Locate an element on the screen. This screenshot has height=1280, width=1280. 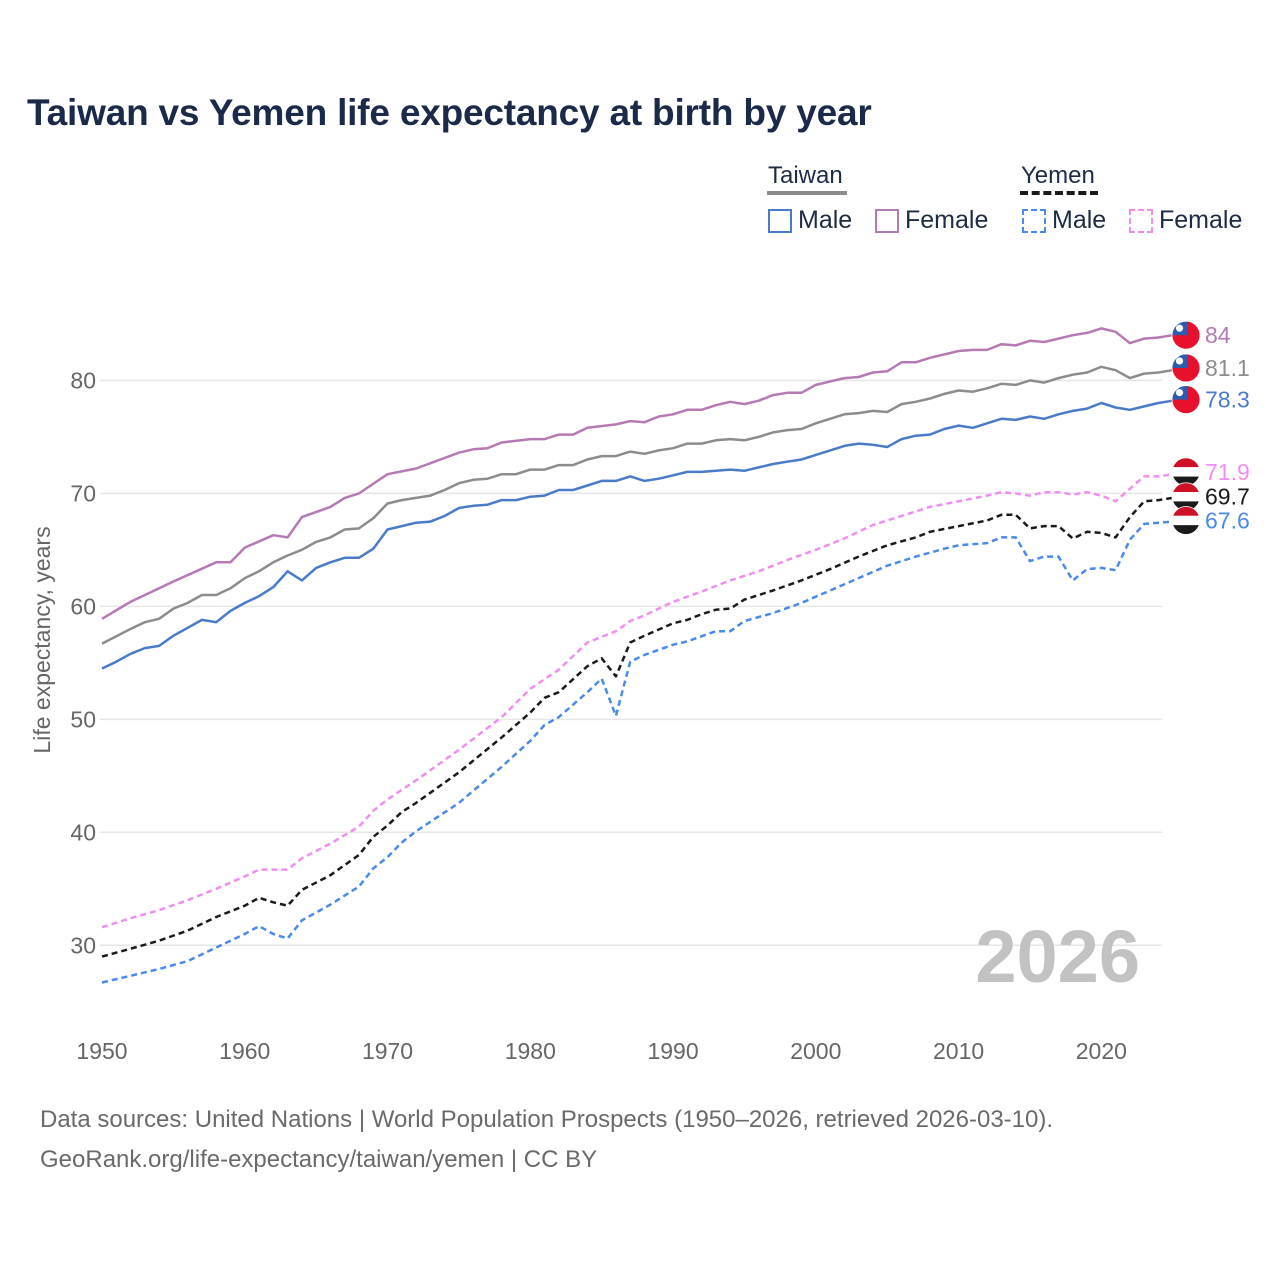
y-tick-label-30: 30 is located at coordinates (83, 945).